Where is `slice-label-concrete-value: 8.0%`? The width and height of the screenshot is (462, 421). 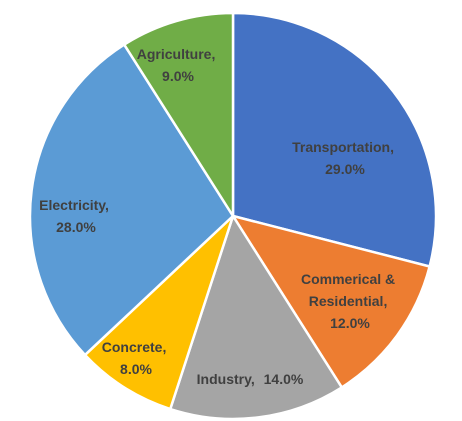
slice-label-concrete-value: 8.0% is located at coordinates (136, 369).